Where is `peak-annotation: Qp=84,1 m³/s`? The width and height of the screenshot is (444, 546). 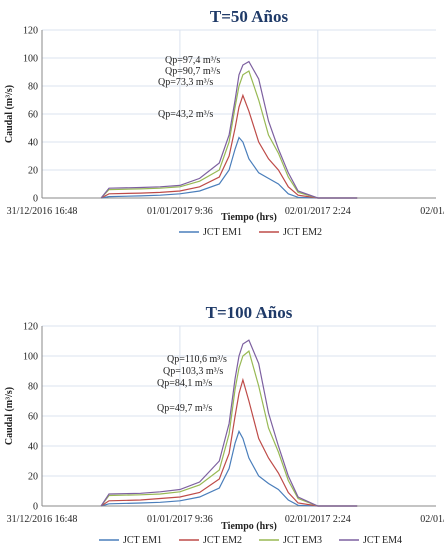 peak-annotation: Qp=84,1 m³/s is located at coordinates (184, 383).